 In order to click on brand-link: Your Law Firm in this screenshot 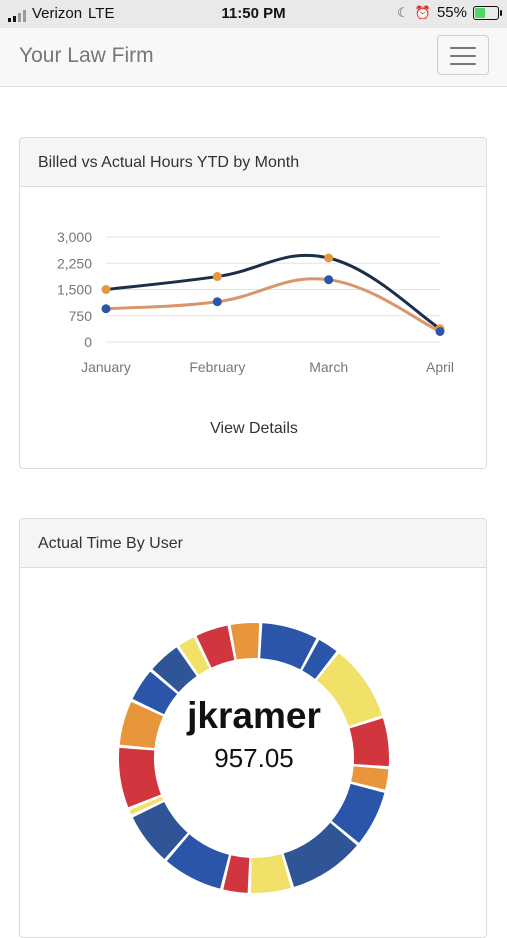, I will do `click(86, 55)`.